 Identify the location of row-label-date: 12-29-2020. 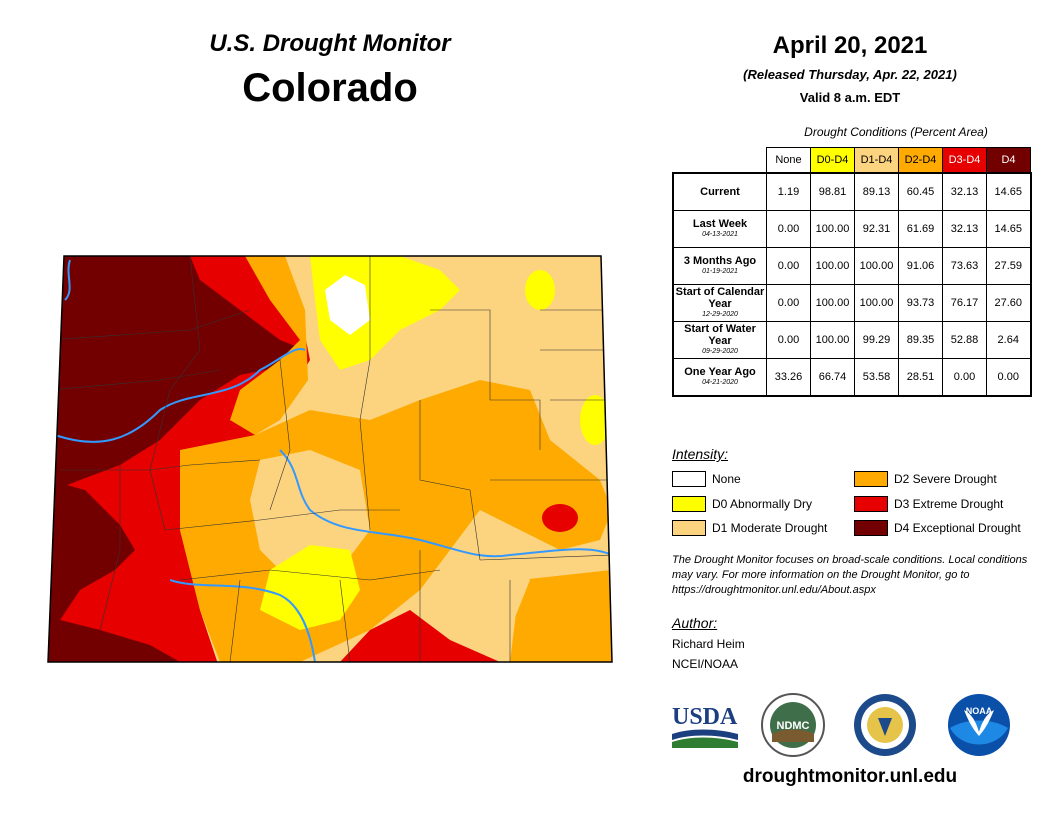
(720, 314).